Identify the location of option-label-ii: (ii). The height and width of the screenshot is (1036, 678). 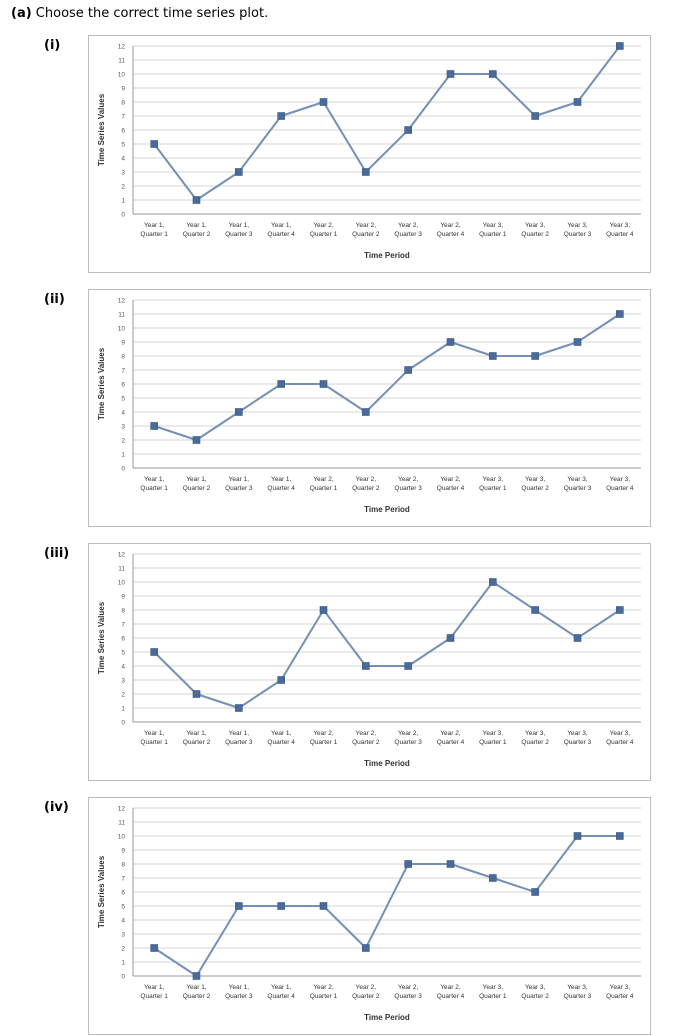
(54, 299).